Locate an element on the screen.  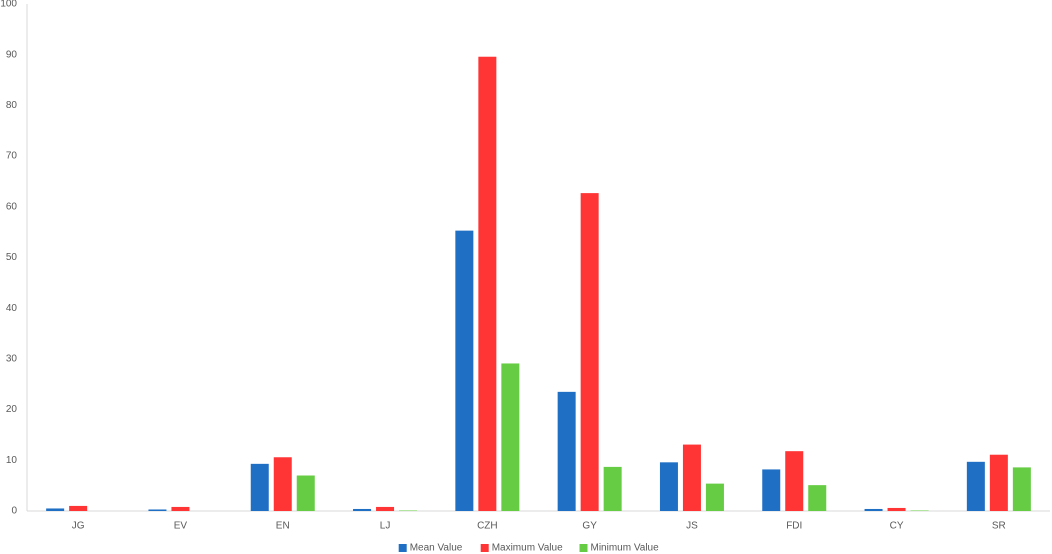
x-tick-label: CZH is located at coordinates (487, 526).